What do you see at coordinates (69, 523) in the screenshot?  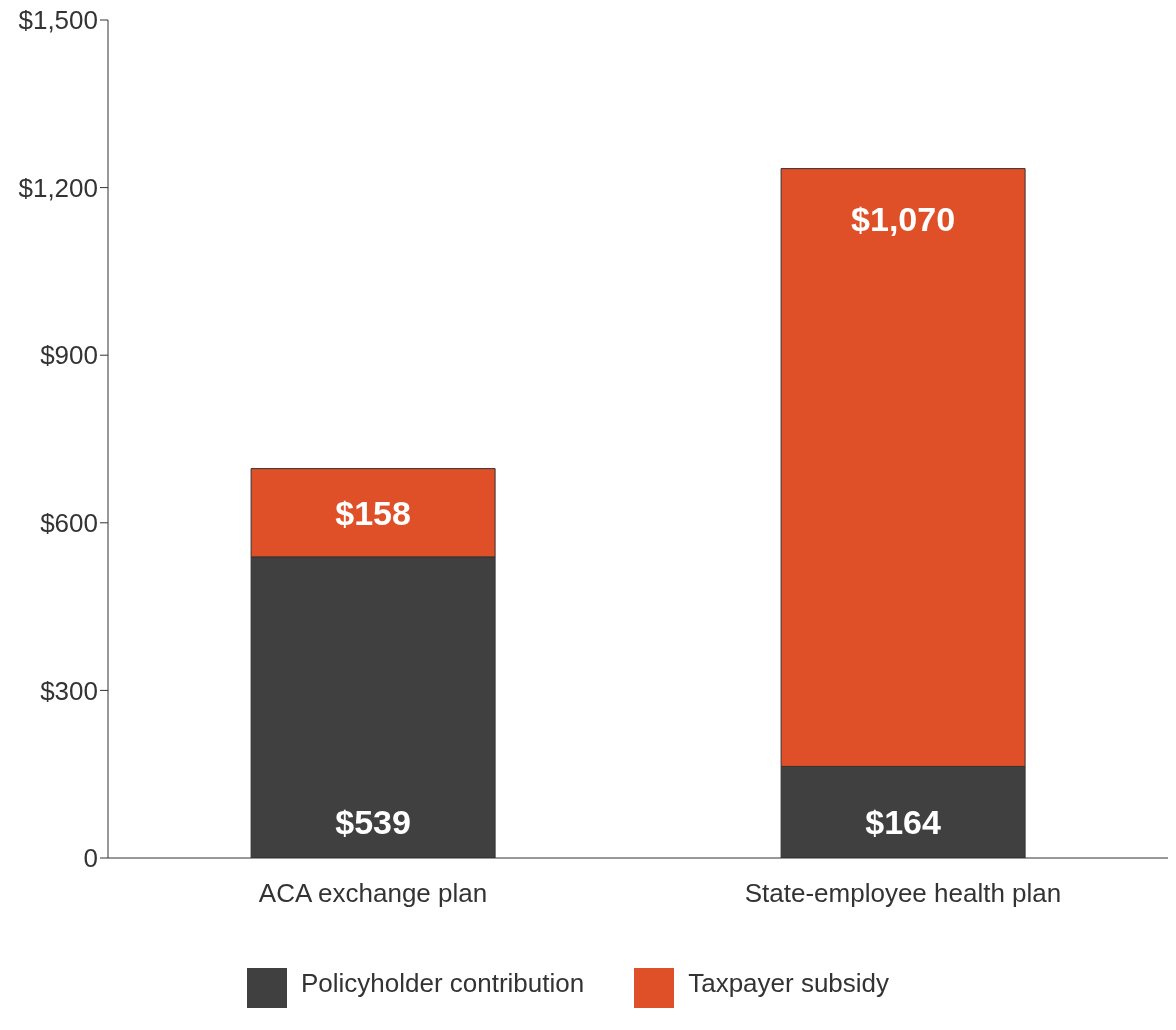 I see `y-tick-label: $600` at bounding box center [69, 523].